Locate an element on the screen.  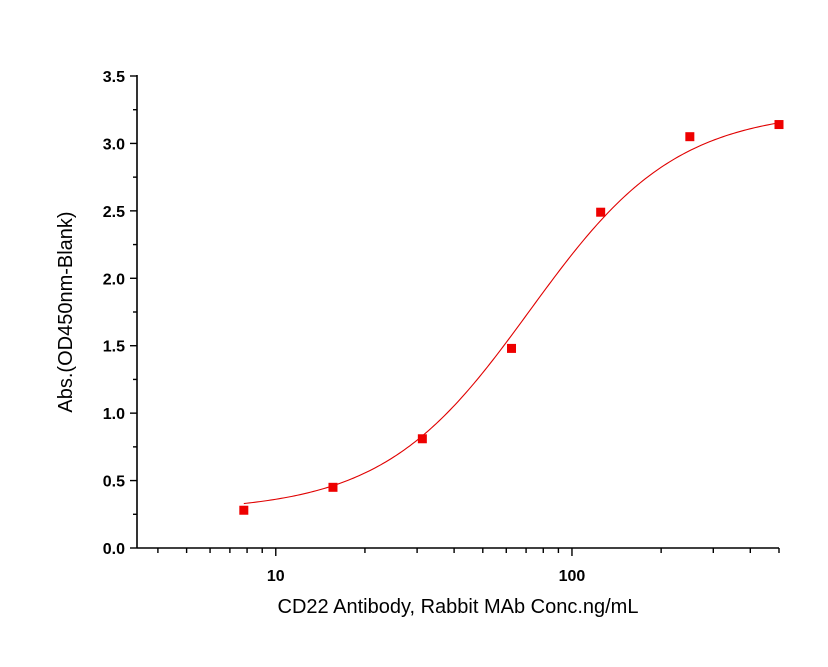
x-axis-ticks: 10 100 is located at coordinates (468, 566).